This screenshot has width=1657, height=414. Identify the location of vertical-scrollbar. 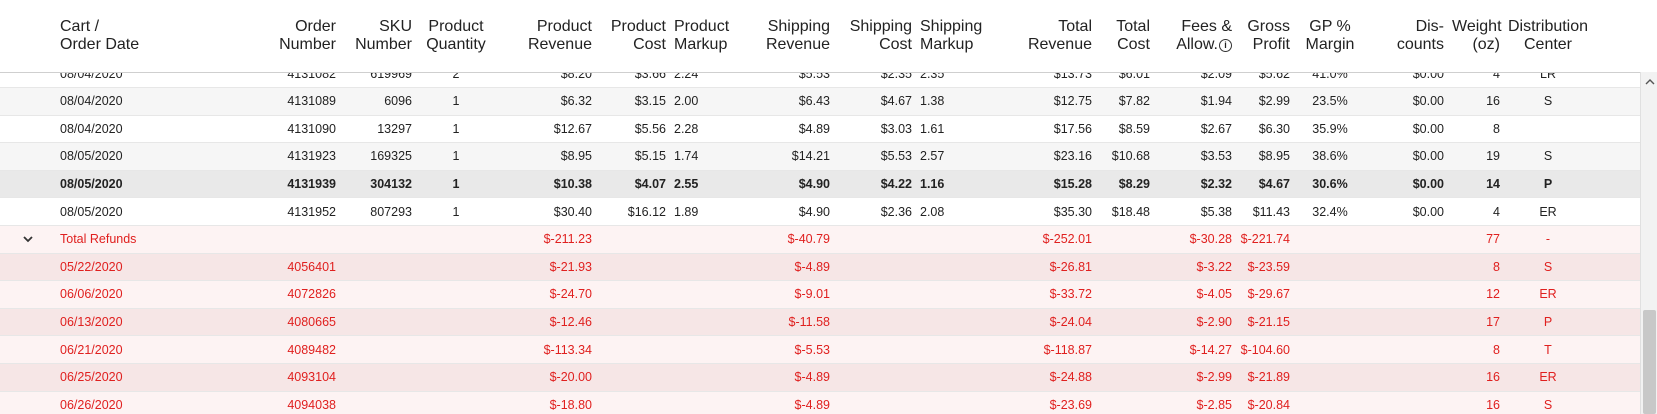
(1648, 243).